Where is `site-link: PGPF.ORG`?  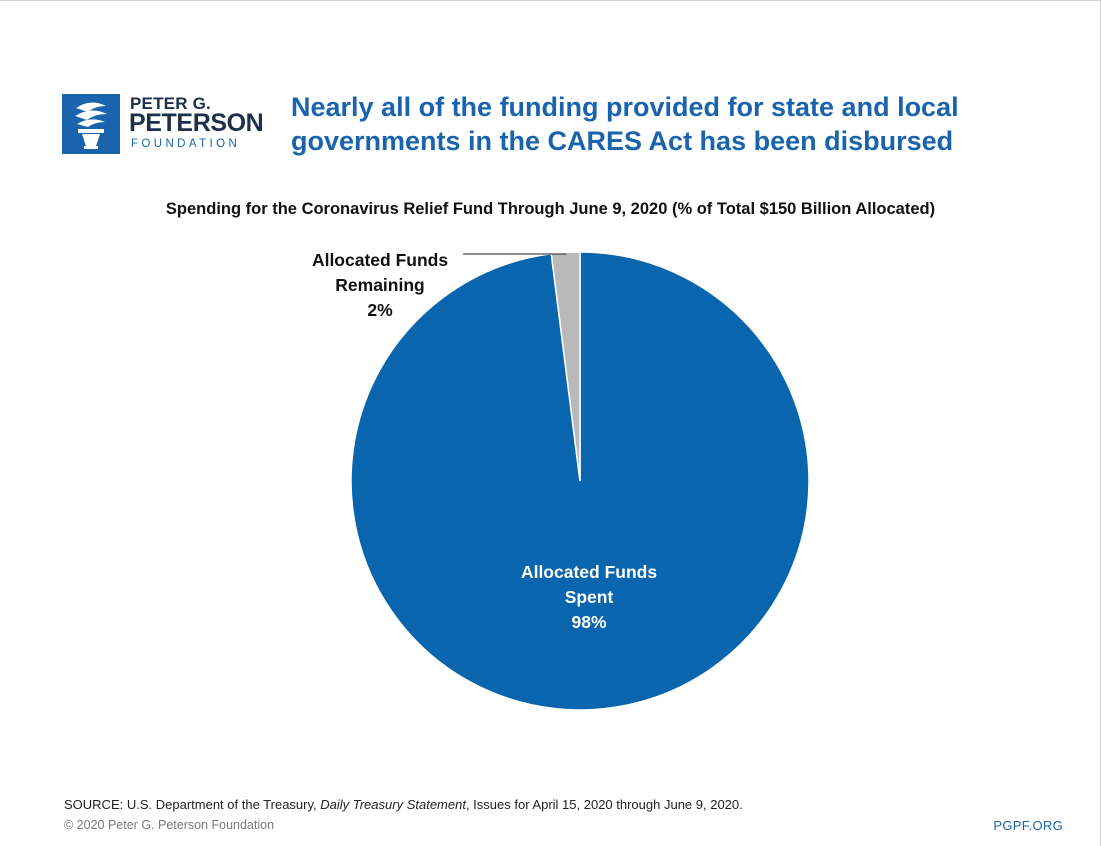
site-link: PGPF.ORG is located at coordinates (1028, 825).